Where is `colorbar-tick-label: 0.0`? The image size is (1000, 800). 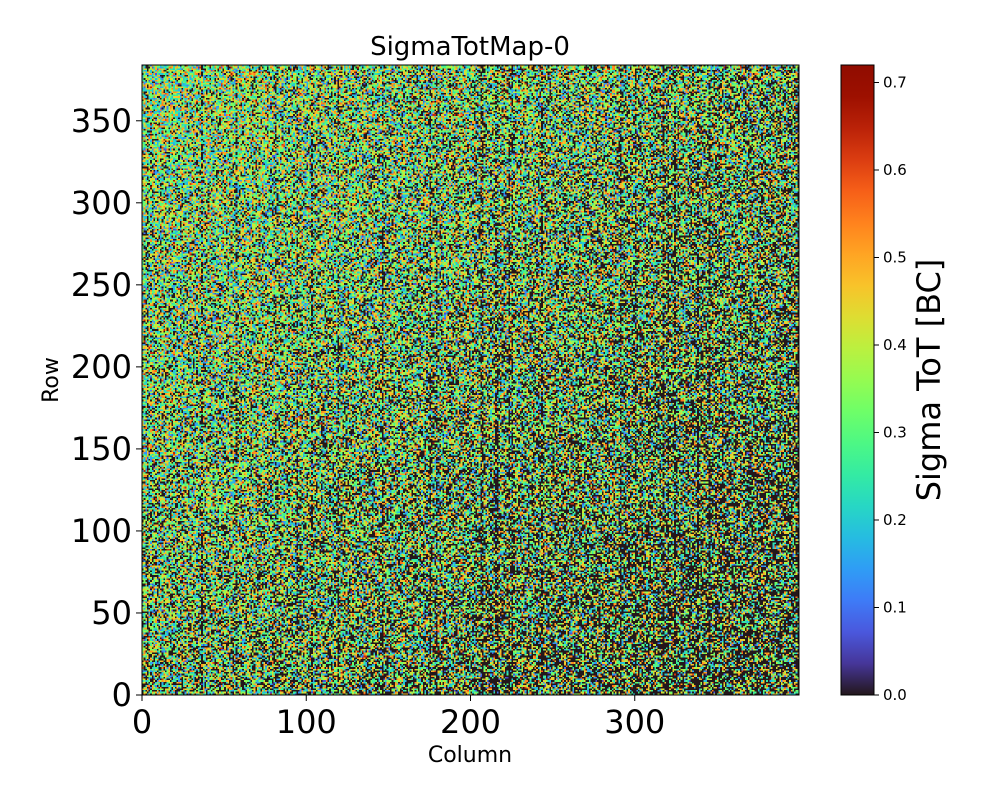
colorbar-tick-label: 0.0 is located at coordinates (895, 695).